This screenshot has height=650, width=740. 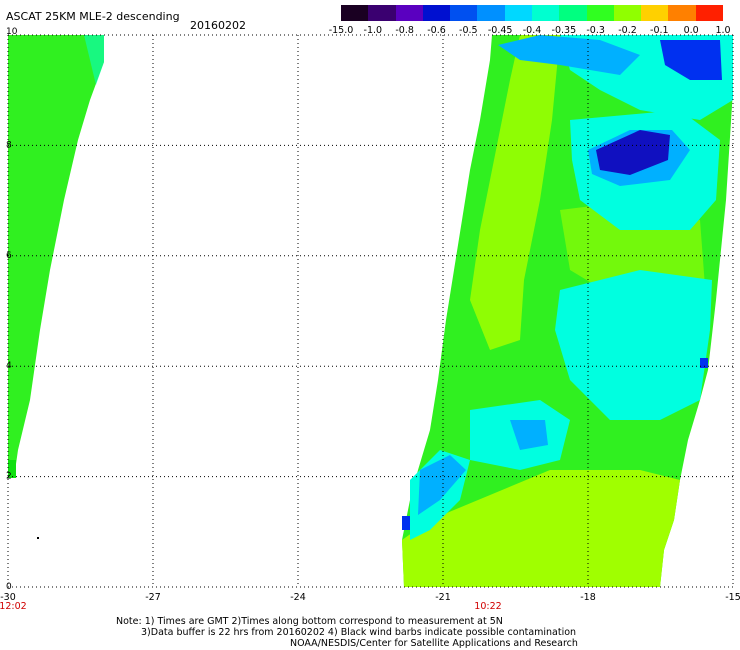 I want to click on color-scale-label: -0.1, so click(x=659, y=30).